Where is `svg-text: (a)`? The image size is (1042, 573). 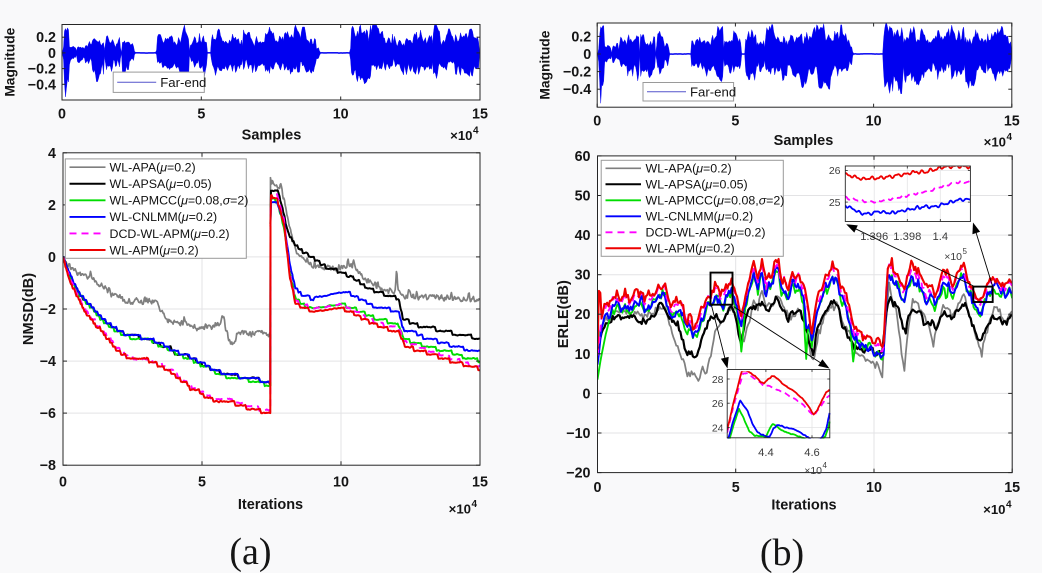 svg-text: (a) is located at coordinates (250, 552).